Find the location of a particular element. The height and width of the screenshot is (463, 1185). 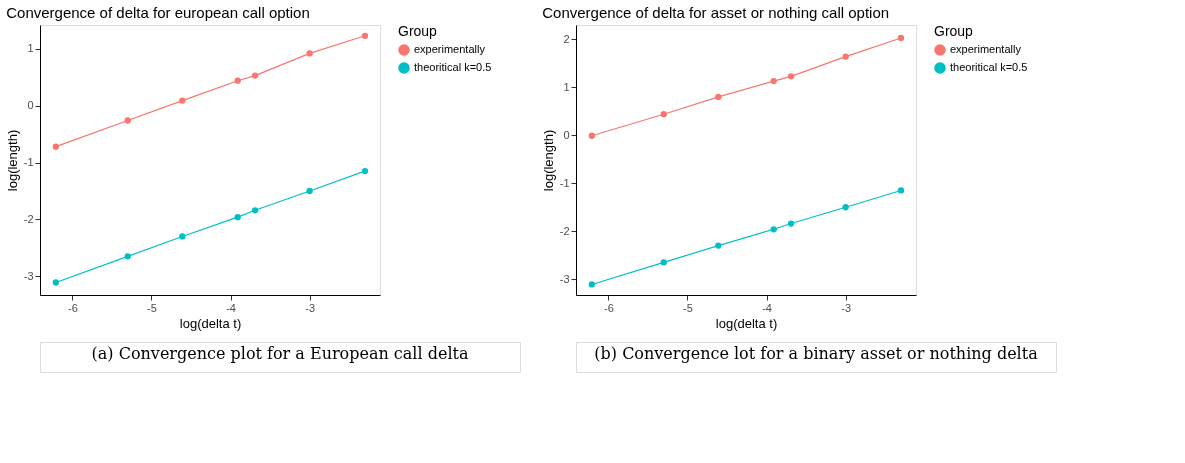

text: (b) Convergence lot for a binary asset or nothing delta is located at coordinates (816, 353).